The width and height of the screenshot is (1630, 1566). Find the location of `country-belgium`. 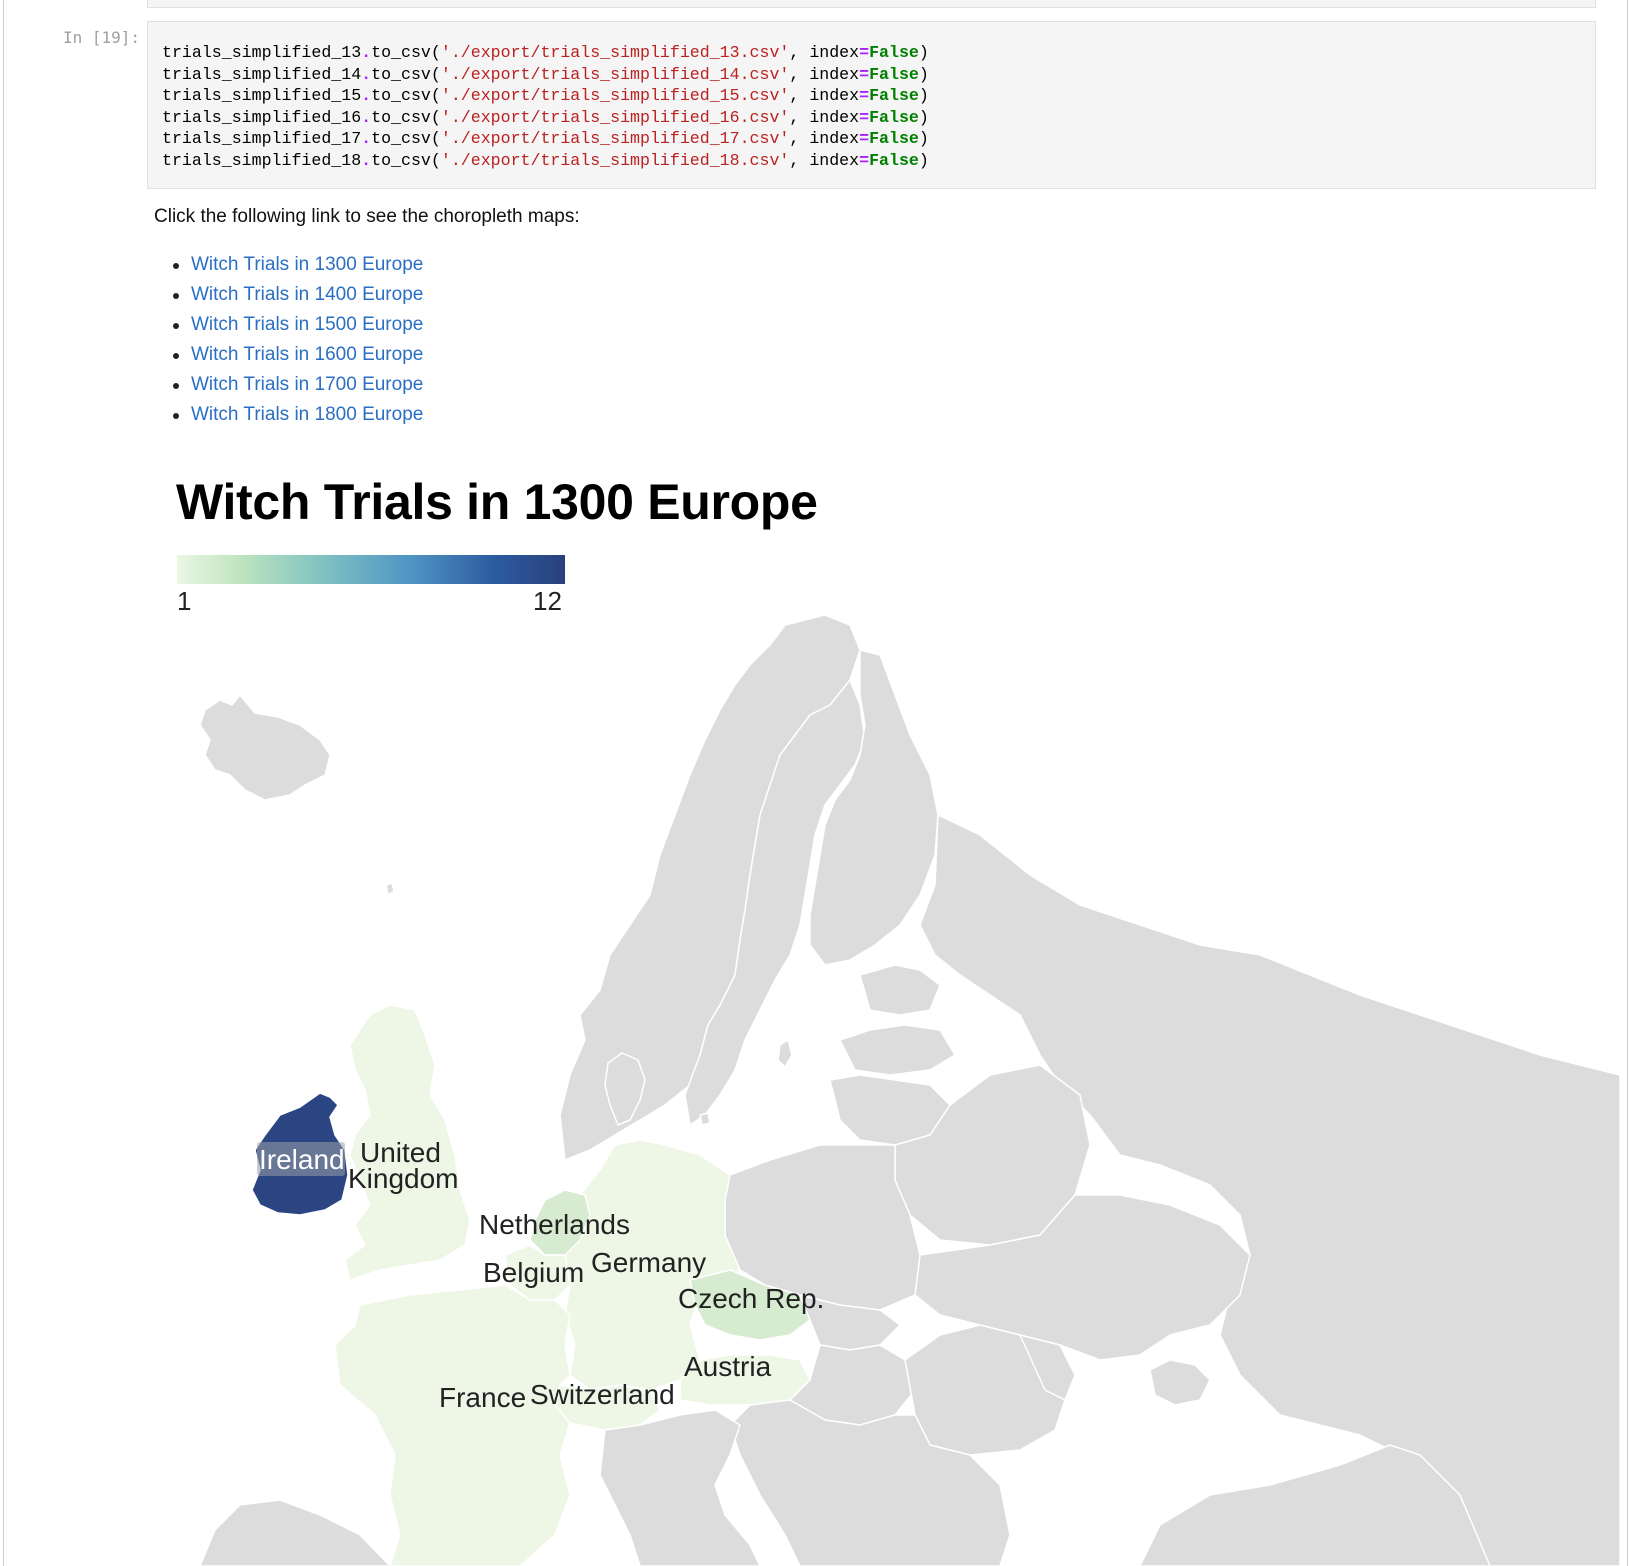

country-belgium is located at coordinates (537, 1272).